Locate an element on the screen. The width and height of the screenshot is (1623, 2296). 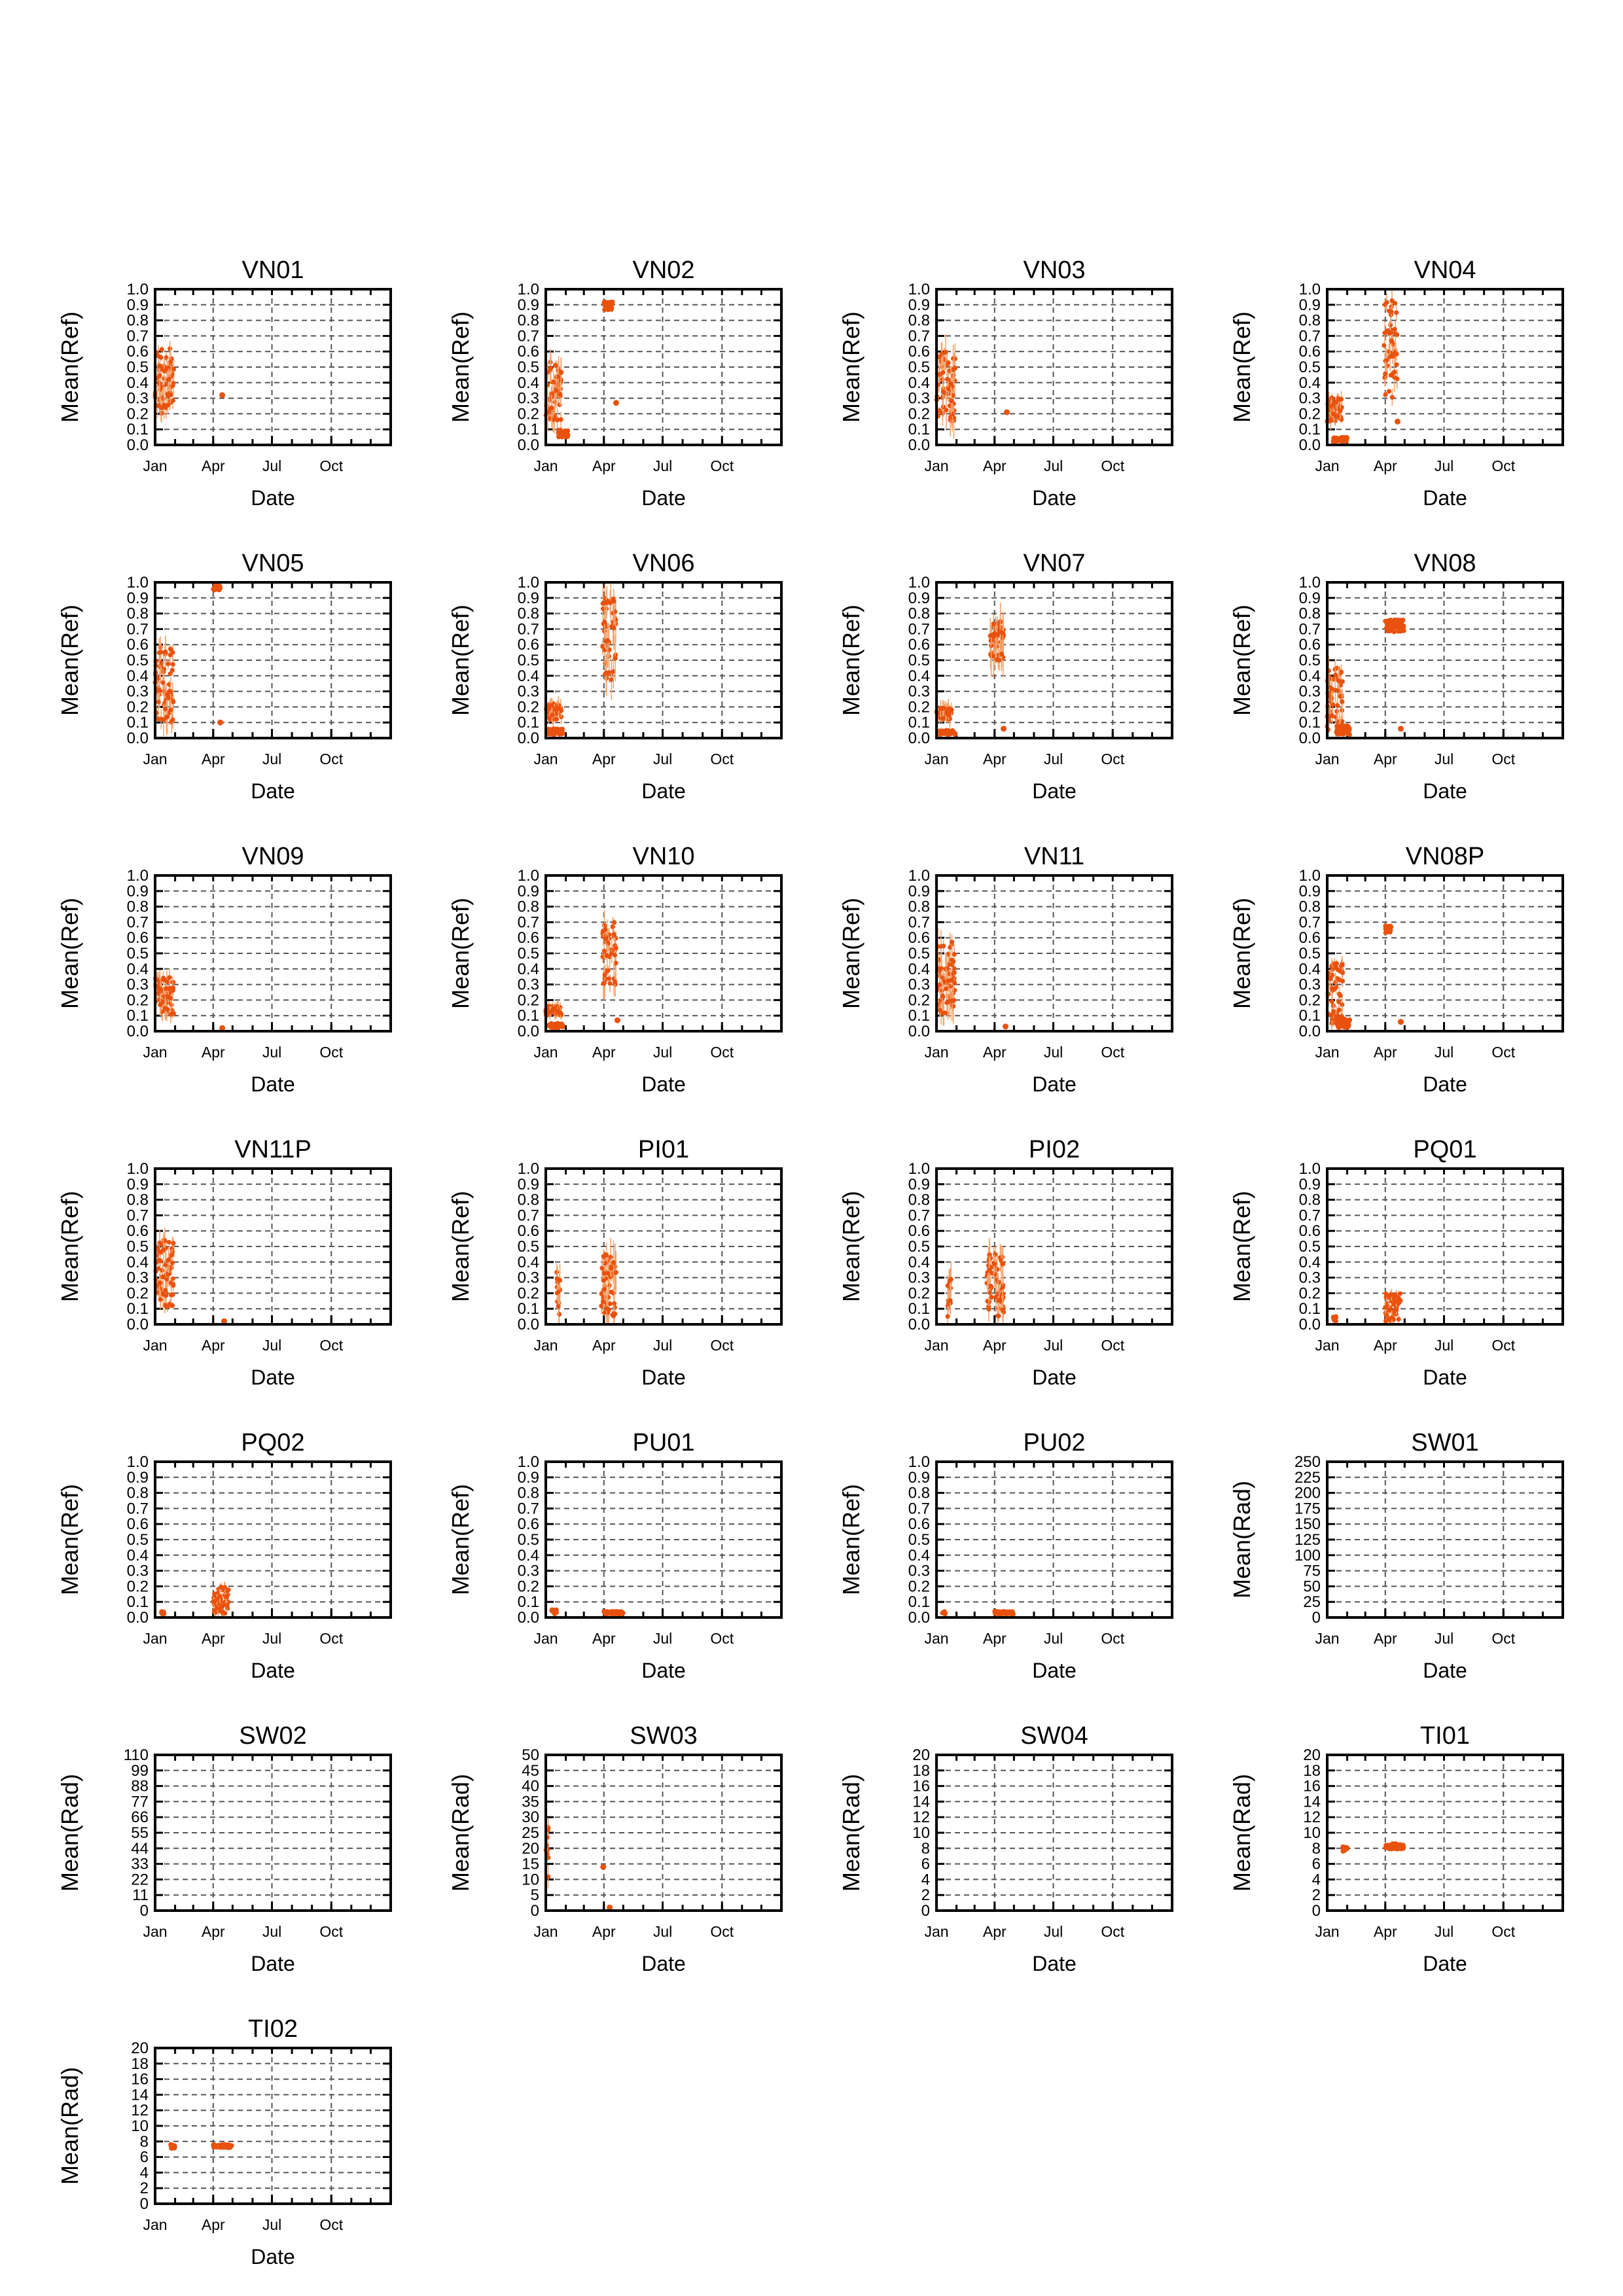
chart-sw02-ytick-label: 110 is located at coordinates (136, 1755).